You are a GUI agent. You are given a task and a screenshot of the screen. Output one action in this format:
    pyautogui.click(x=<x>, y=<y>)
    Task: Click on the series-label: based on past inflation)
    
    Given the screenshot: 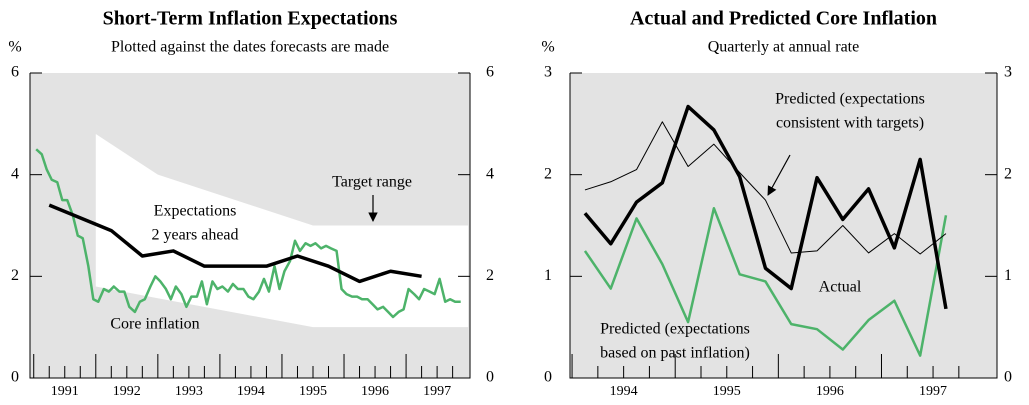 What is the action you would take?
    pyautogui.click(x=675, y=353)
    